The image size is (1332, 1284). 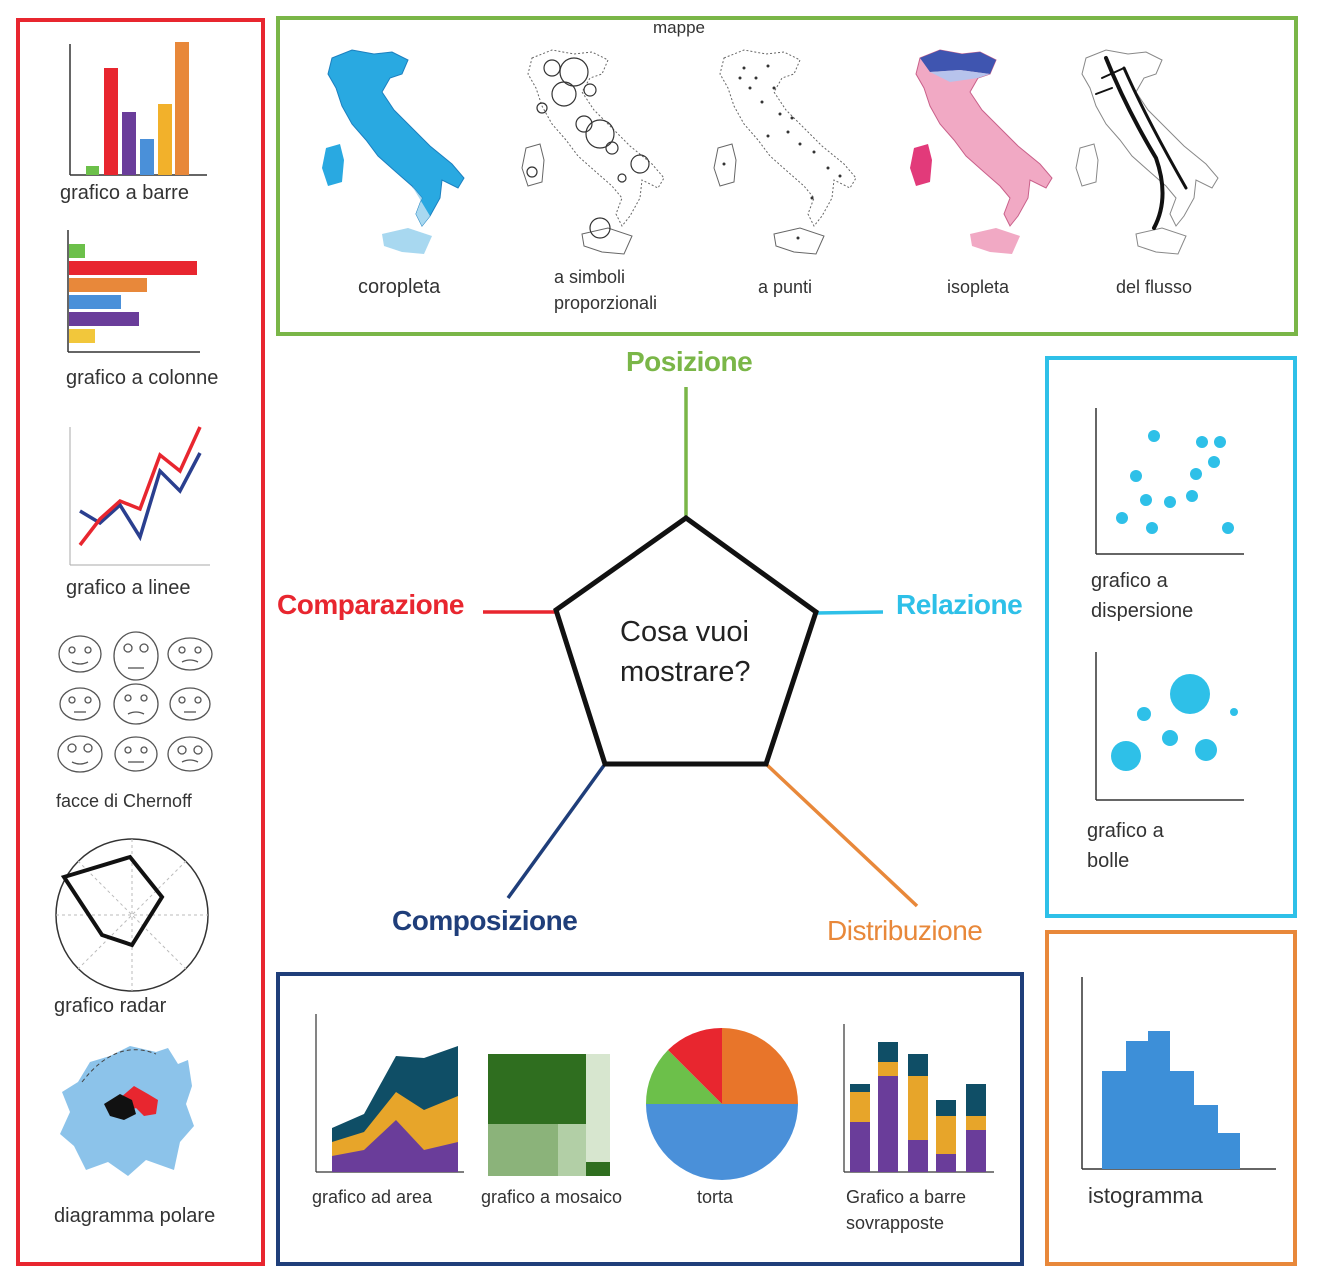 What do you see at coordinates (399, 287) in the screenshot?
I see `map-label-choropleth: coropleta` at bounding box center [399, 287].